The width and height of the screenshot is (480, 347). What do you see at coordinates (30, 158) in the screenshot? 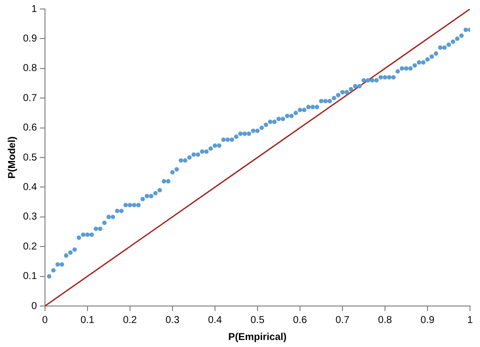
I see `y-tick-label: 0.5` at bounding box center [30, 158].